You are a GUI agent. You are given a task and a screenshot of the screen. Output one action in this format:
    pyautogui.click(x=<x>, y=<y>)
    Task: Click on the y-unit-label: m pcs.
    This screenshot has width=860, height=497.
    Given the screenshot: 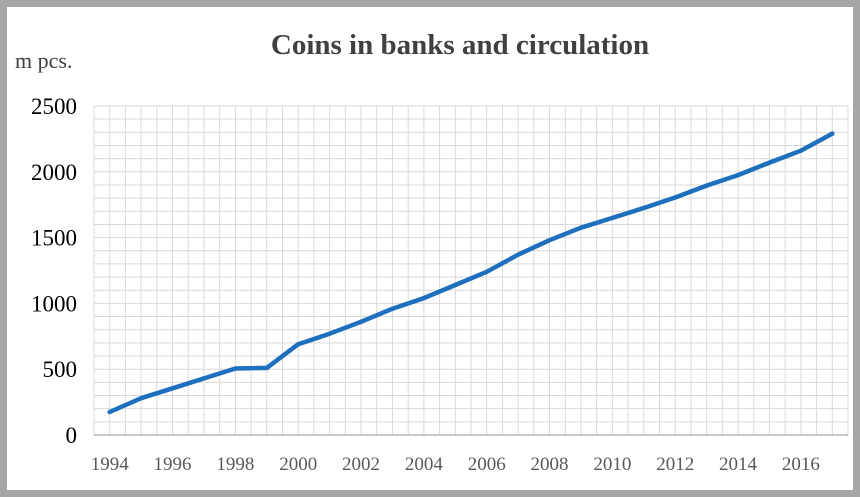 What is the action you would take?
    pyautogui.click(x=43, y=60)
    